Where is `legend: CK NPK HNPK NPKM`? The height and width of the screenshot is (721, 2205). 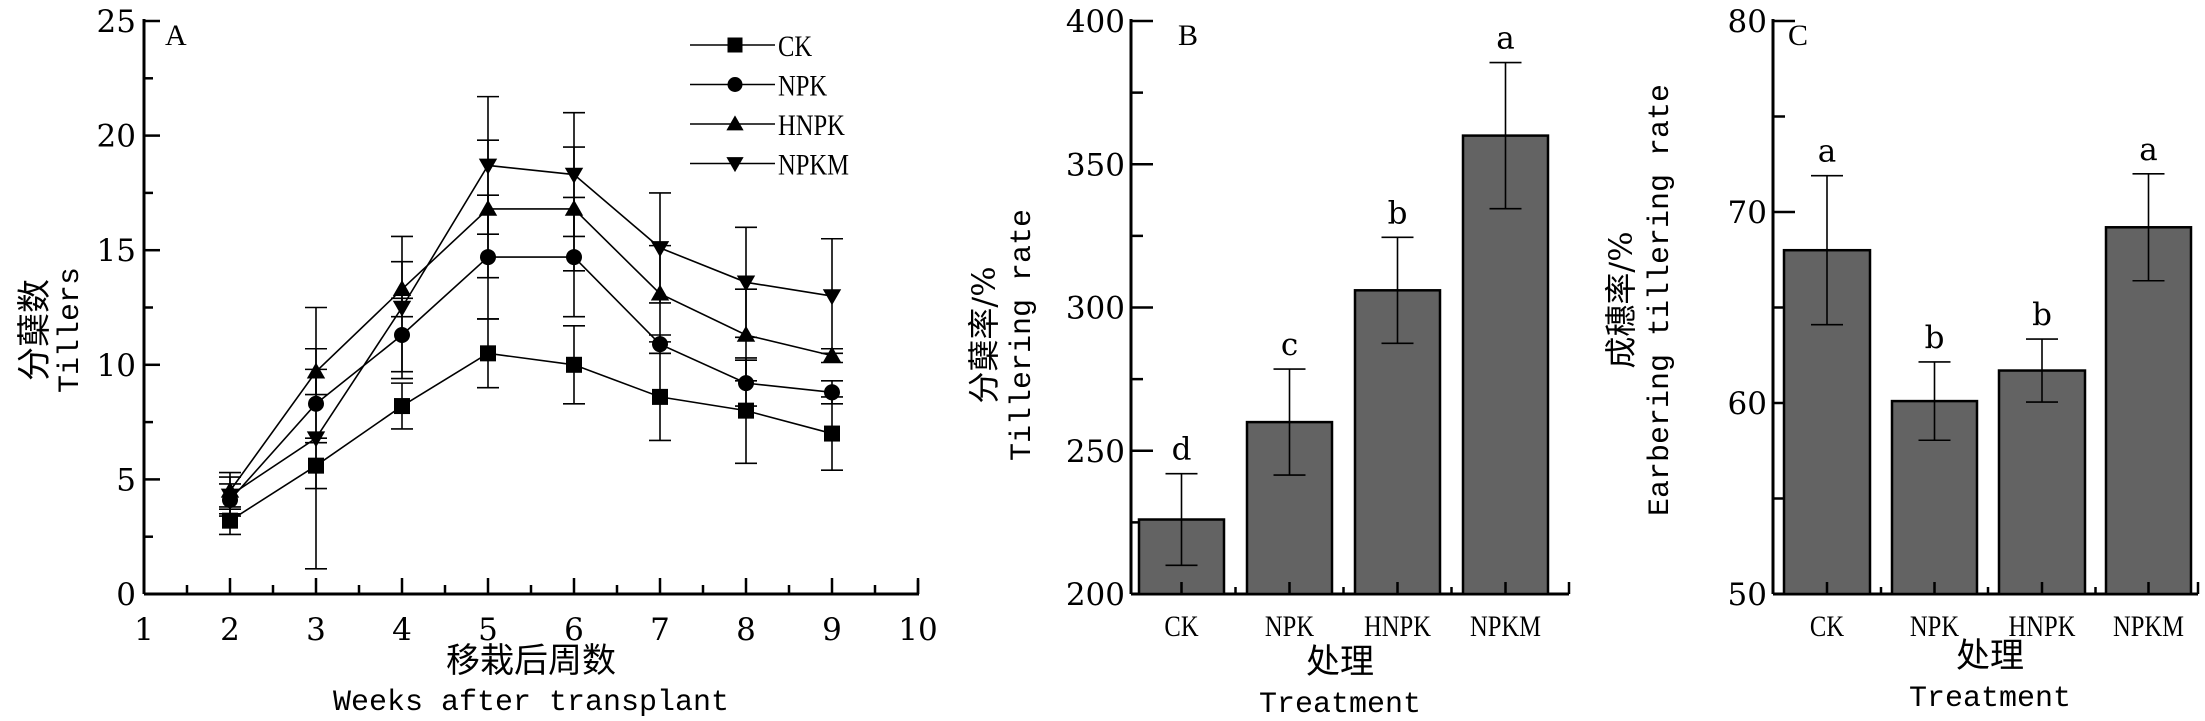
legend: CK NPK HNPK NPKM is located at coordinates (769, 105).